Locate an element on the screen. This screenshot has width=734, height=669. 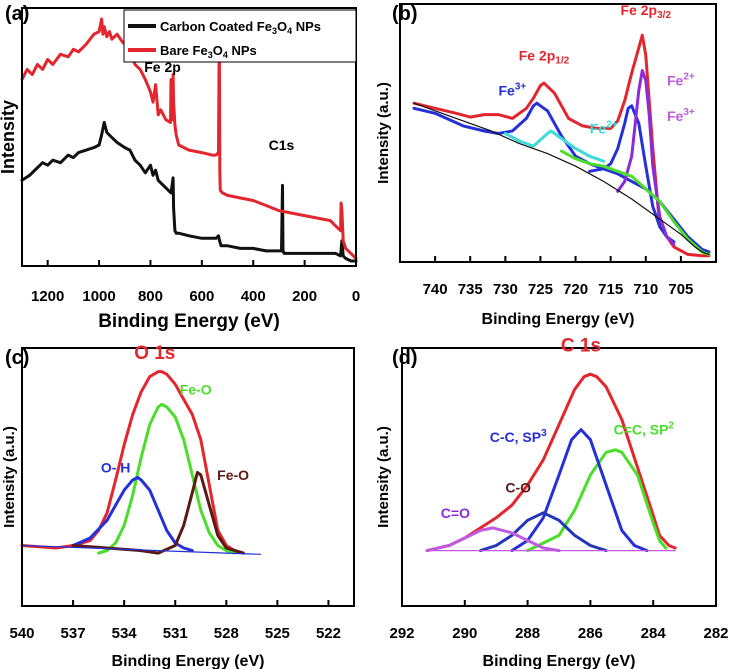
x-tick-label-c-1: 537 is located at coordinates (73, 633).